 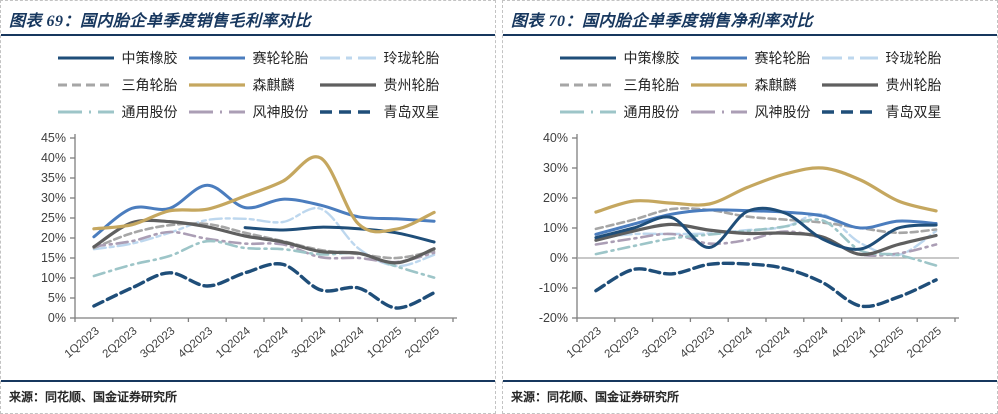 I want to click on y-axis-label: 45%, so click(x=53, y=138).